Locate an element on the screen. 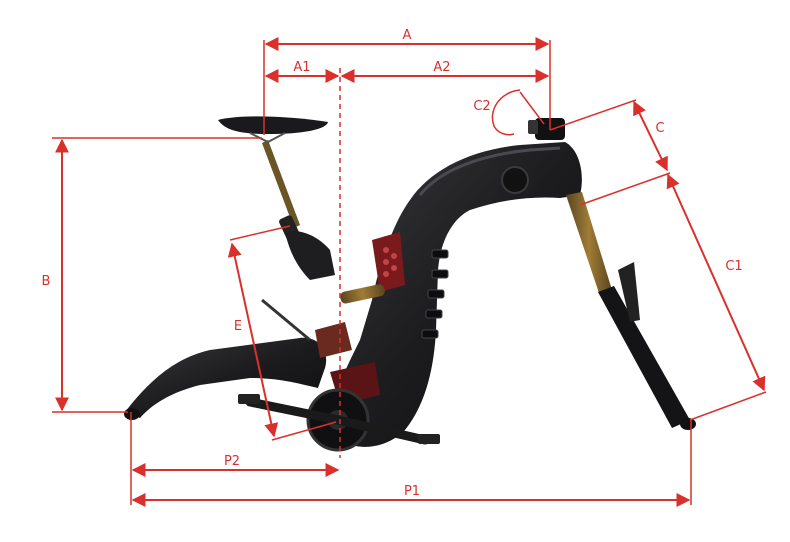  label-a2: A2 is located at coordinates (441, 67).